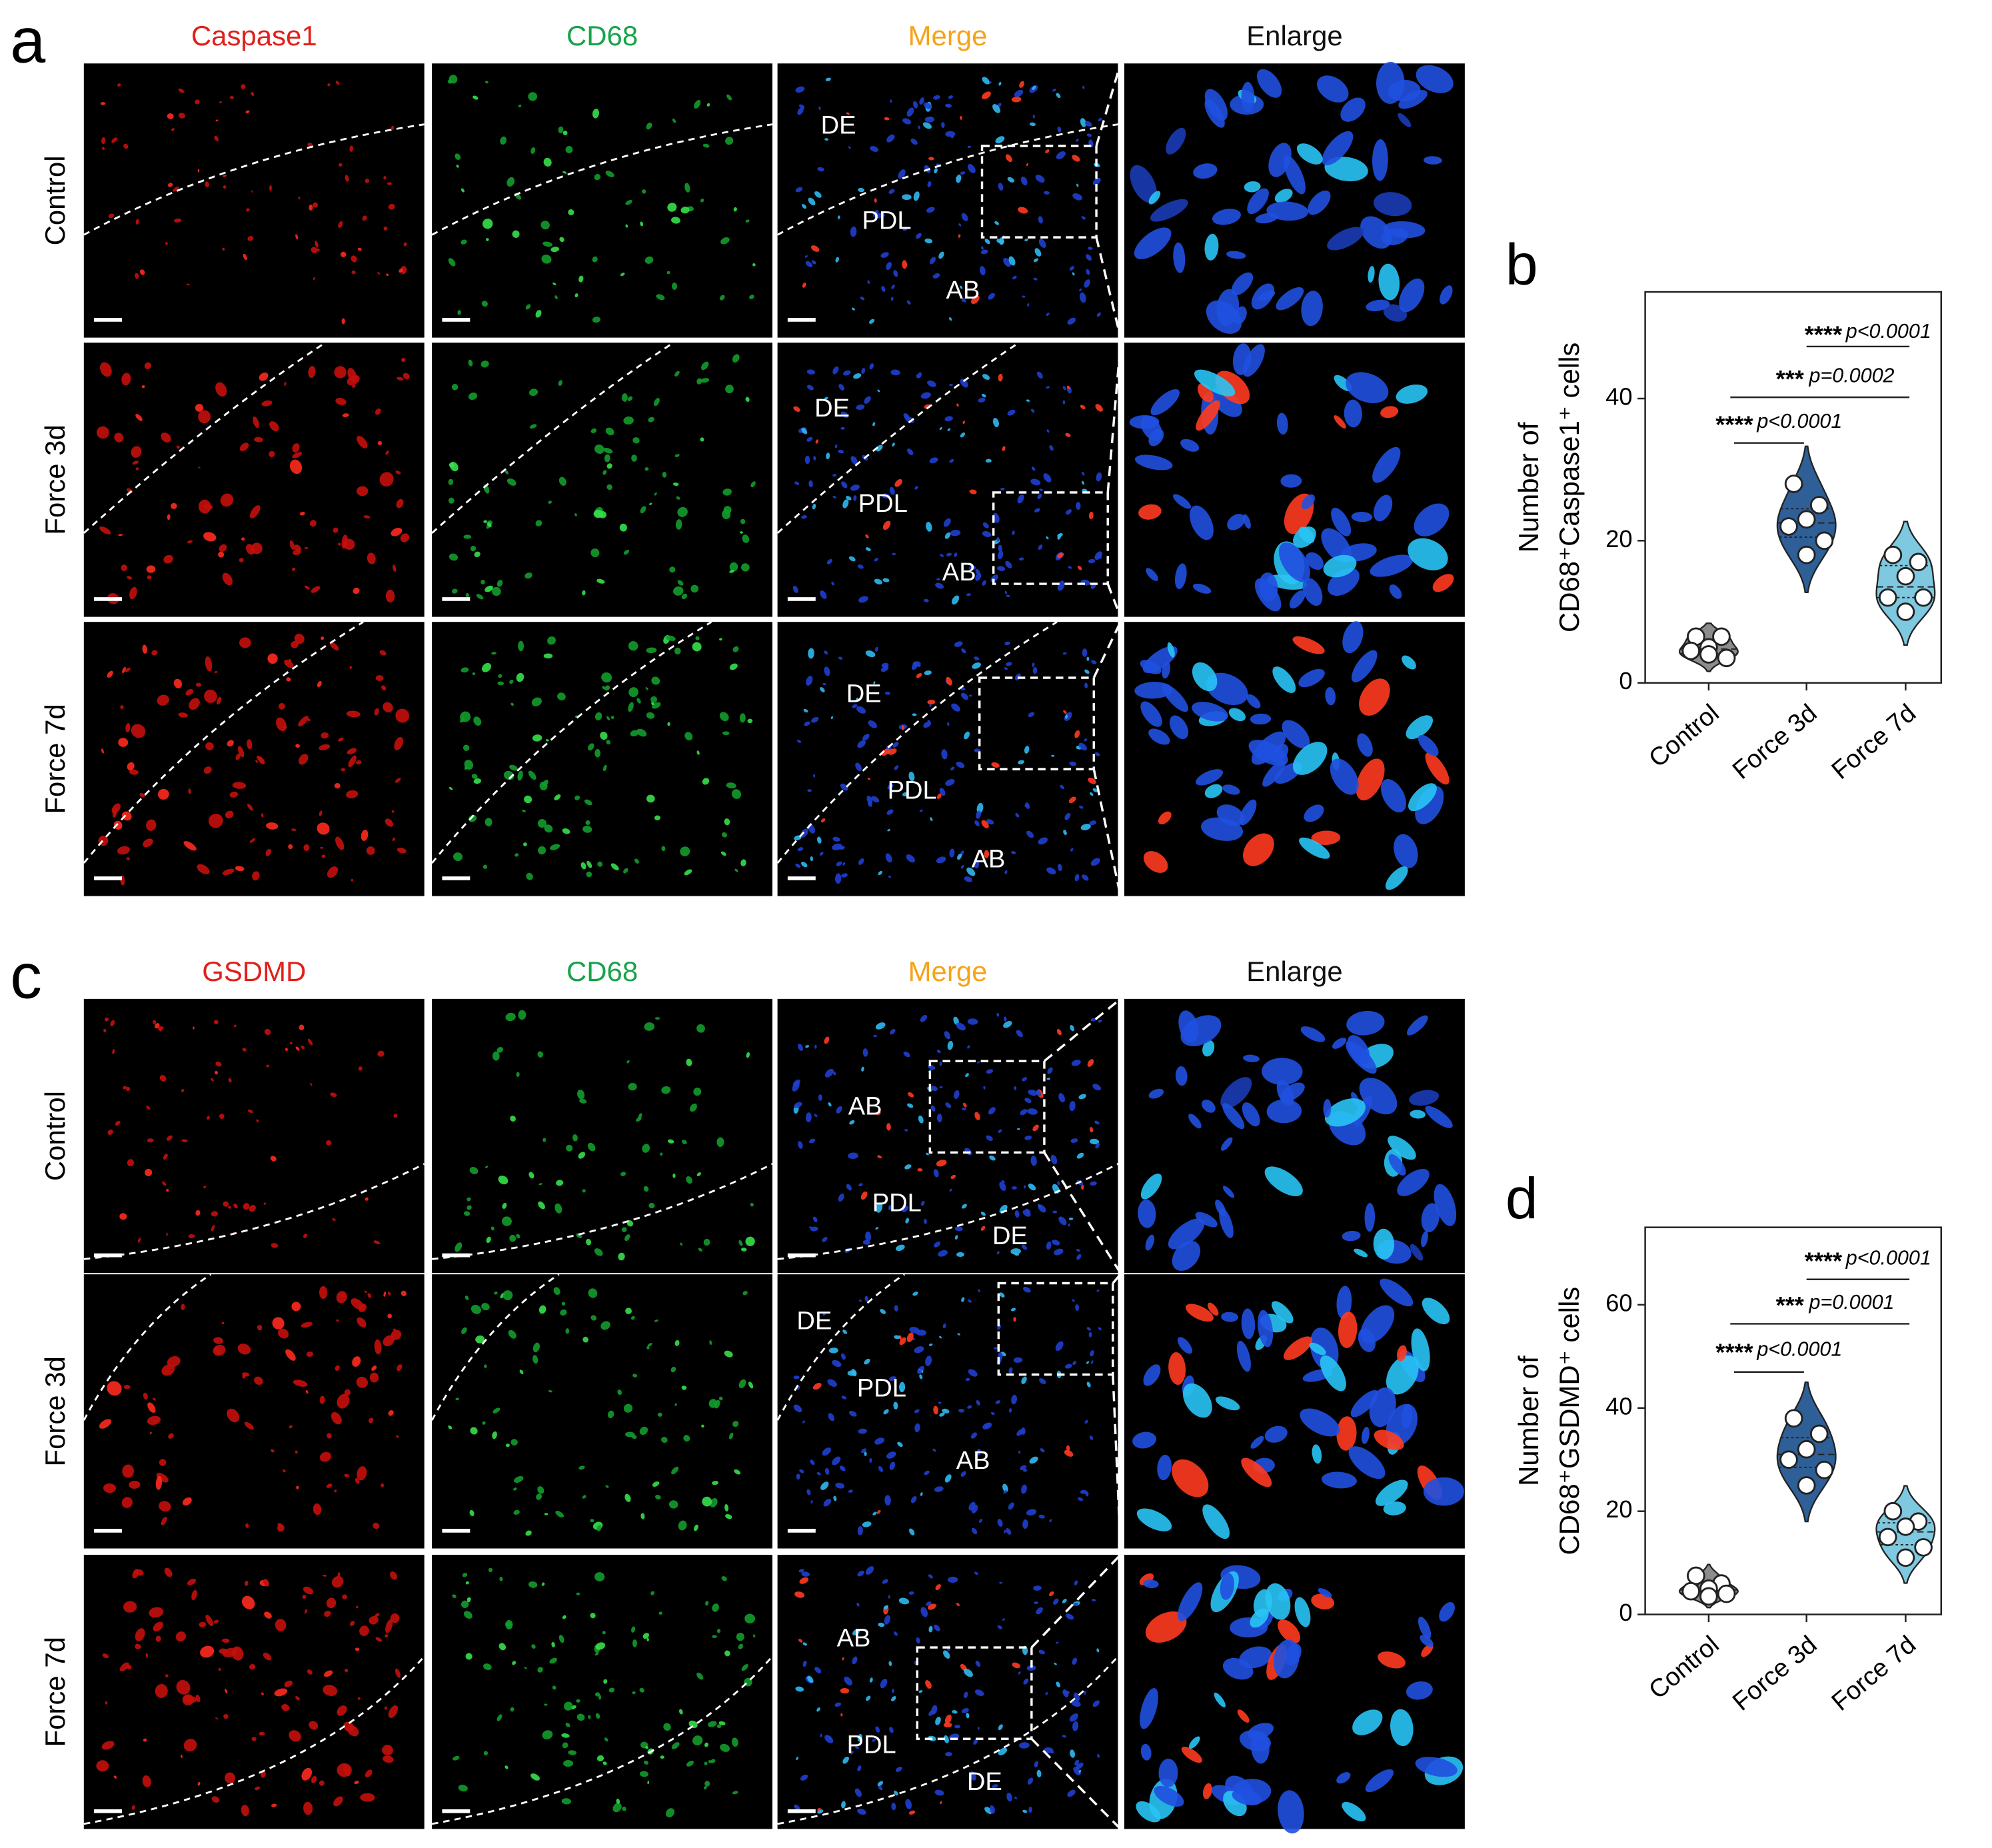  Describe the element at coordinates (602, 180) in the screenshot. I see `boundary` at that location.